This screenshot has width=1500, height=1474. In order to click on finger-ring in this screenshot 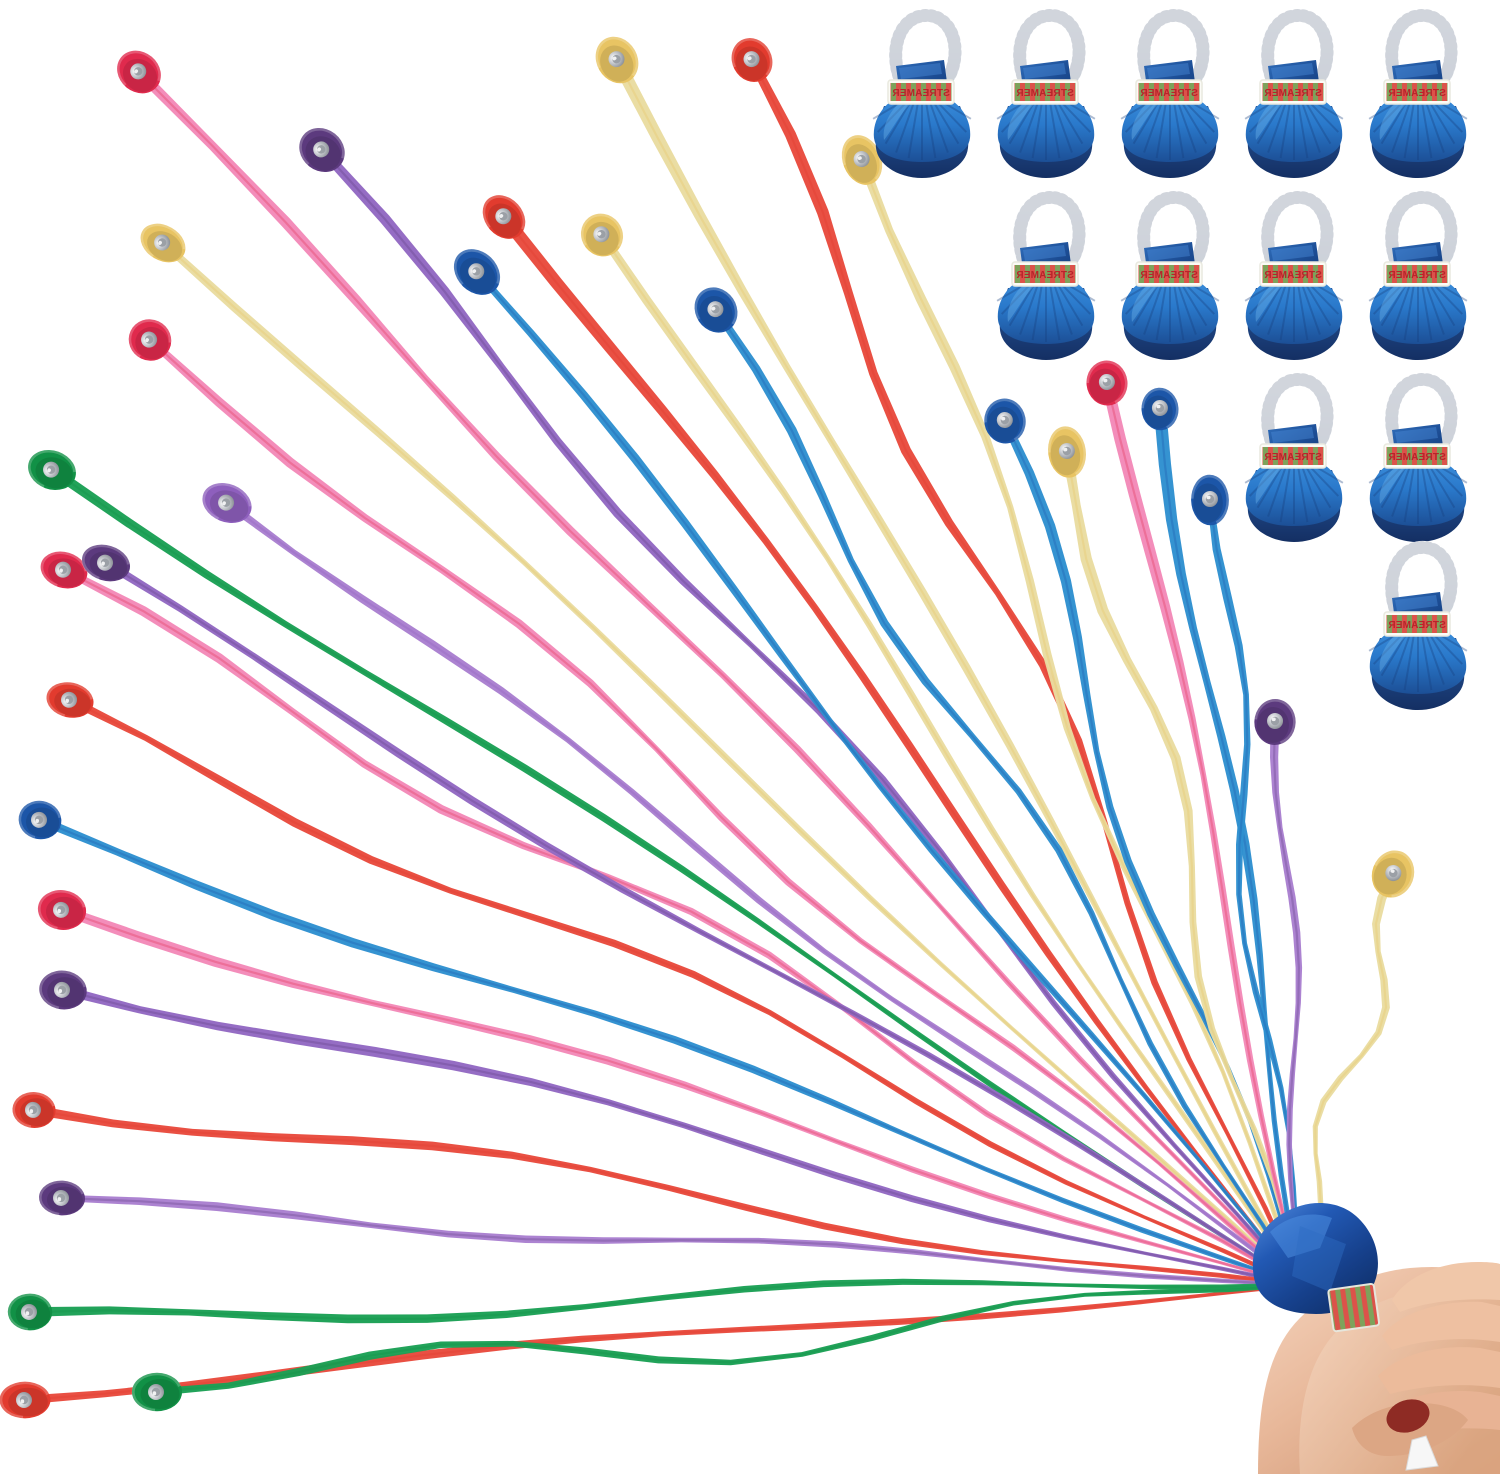, I will do `click(1439, 1370)`.